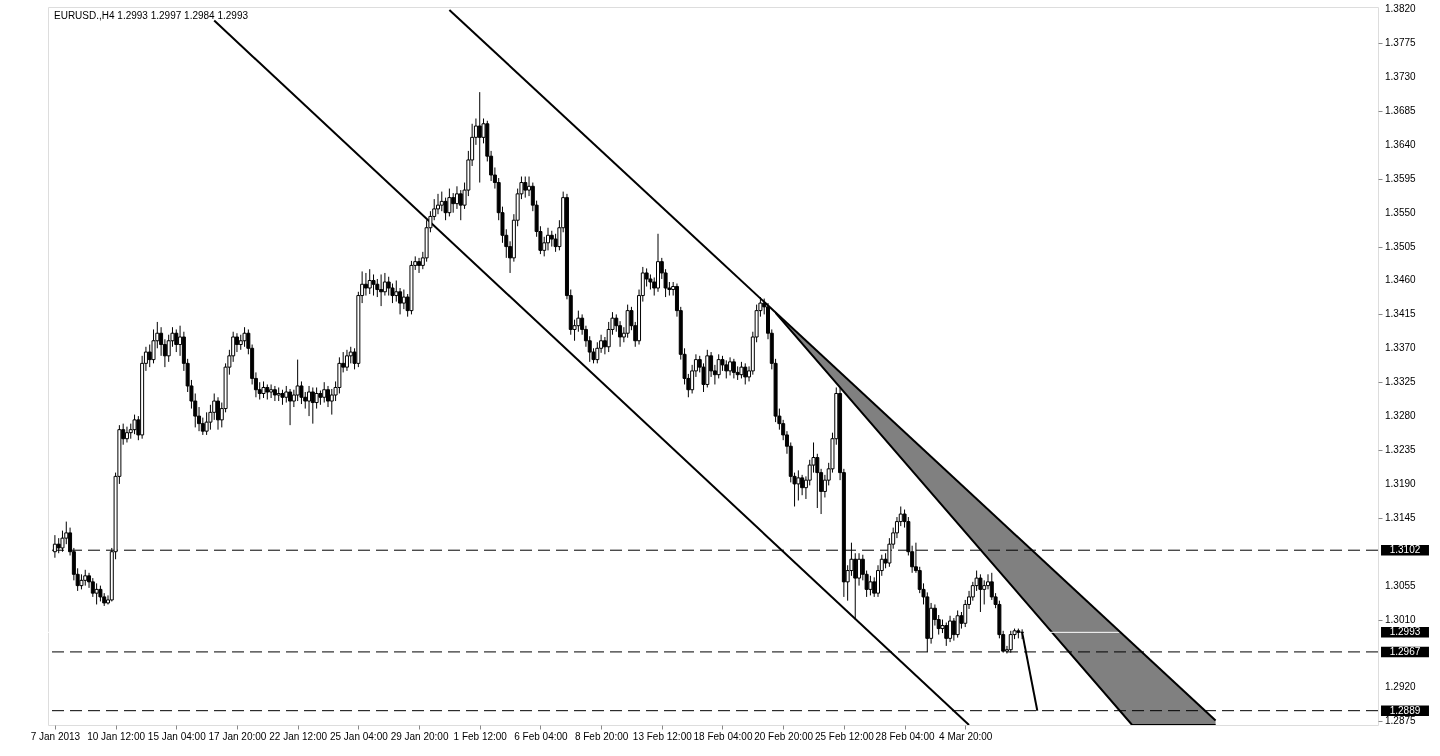  What do you see at coordinates (662, 736) in the screenshot?
I see `x-tick-label: 13 Feb 12:00` at bounding box center [662, 736].